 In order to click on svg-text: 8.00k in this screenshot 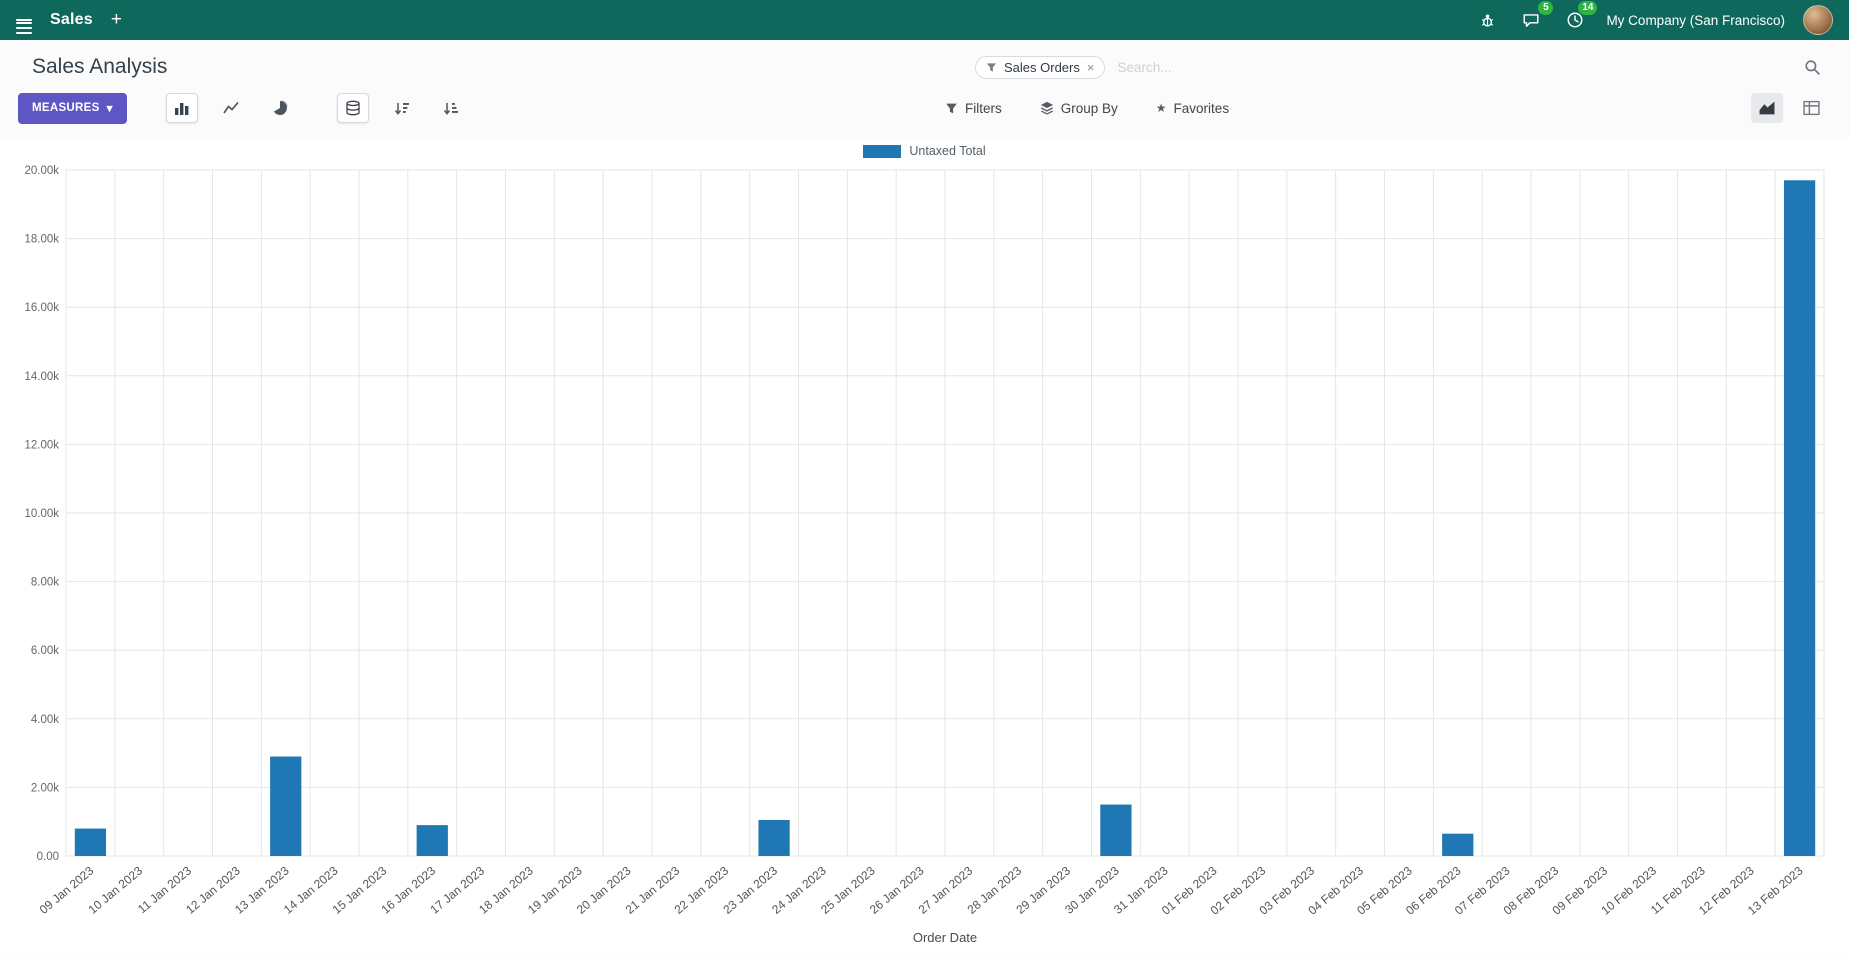, I will do `click(45, 583)`.